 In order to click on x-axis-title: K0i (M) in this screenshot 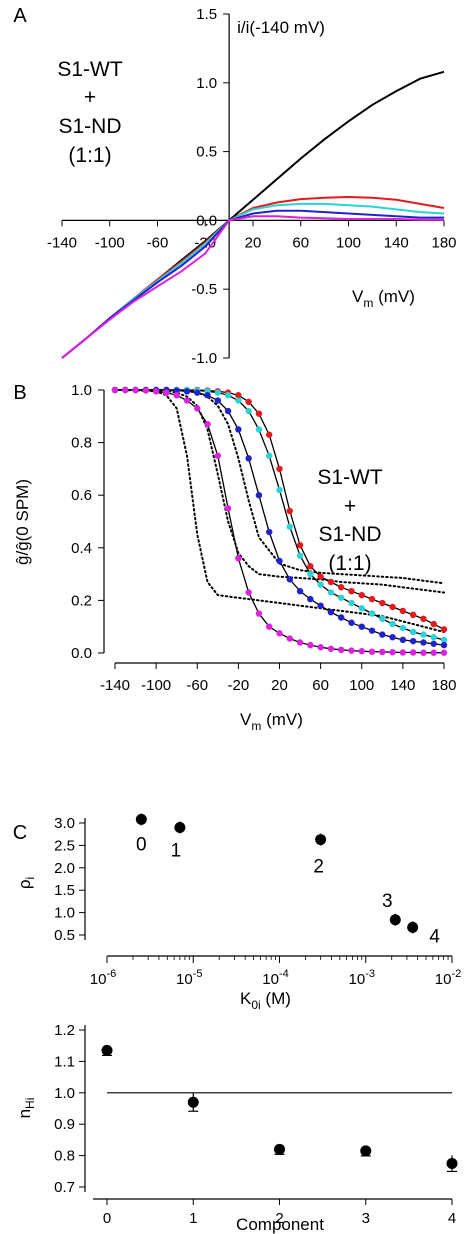, I will do `click(265, 1000)`.